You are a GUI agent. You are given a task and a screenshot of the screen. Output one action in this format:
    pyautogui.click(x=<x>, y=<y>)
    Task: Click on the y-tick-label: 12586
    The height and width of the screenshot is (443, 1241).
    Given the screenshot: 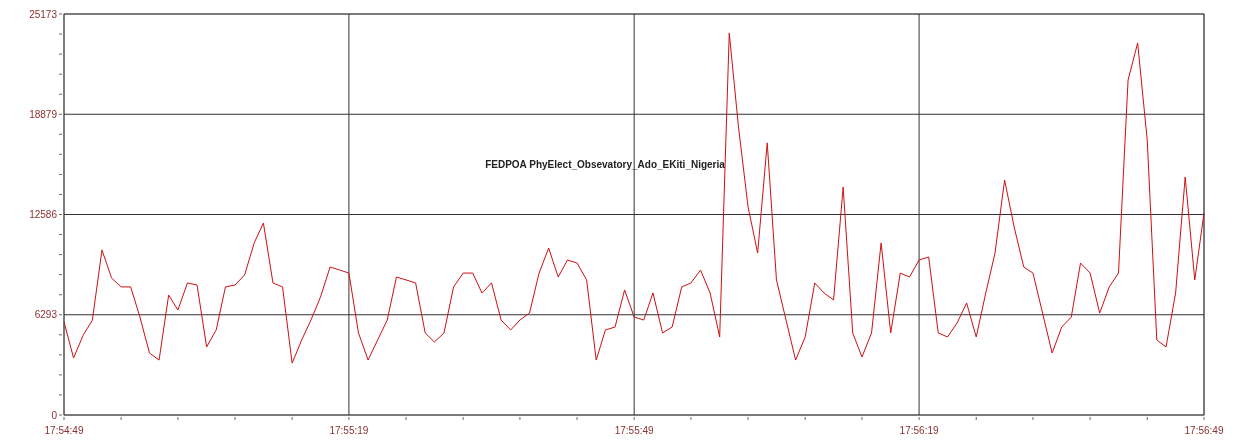 What is the action you would take?
    pyautogui.click(x=43, y=215)
    